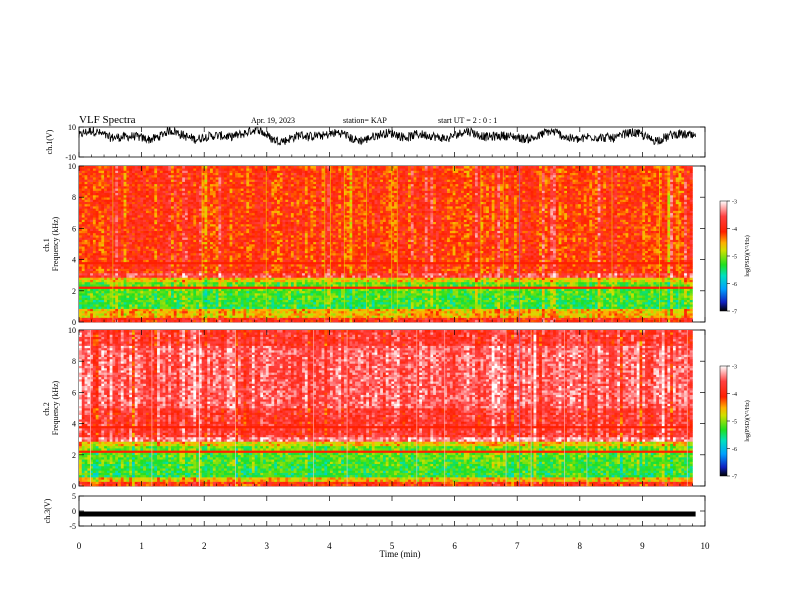  I want to click on ch1-waveform-panel: 10 -10 ch.1(V), so click(375, 142).